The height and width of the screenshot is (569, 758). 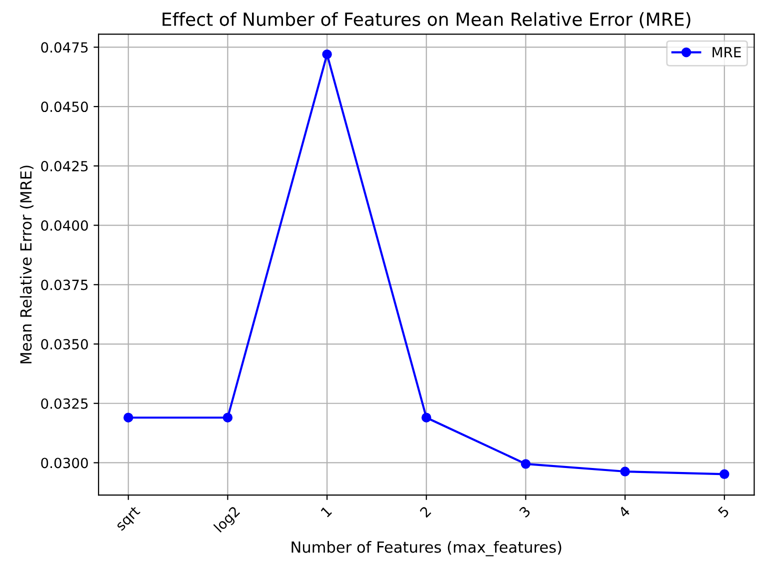 What do you see at coordinates (724, 512) in the screenshot?
I see `x-tick-label: 5` at bounding box center [724, 512].